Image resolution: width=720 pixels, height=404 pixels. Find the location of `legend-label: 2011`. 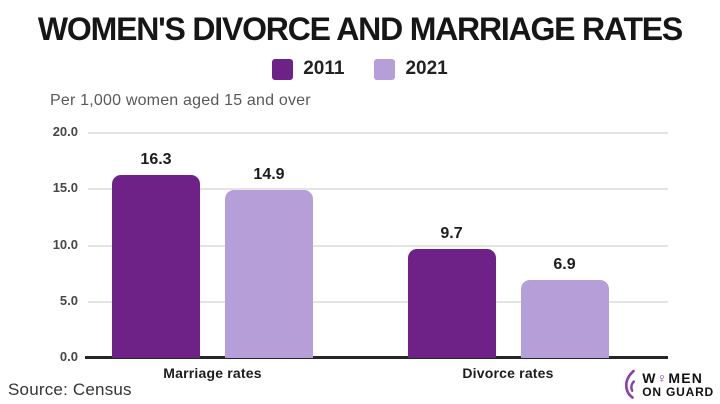

legend-label: 2011 is located at coordinates (324, 68).